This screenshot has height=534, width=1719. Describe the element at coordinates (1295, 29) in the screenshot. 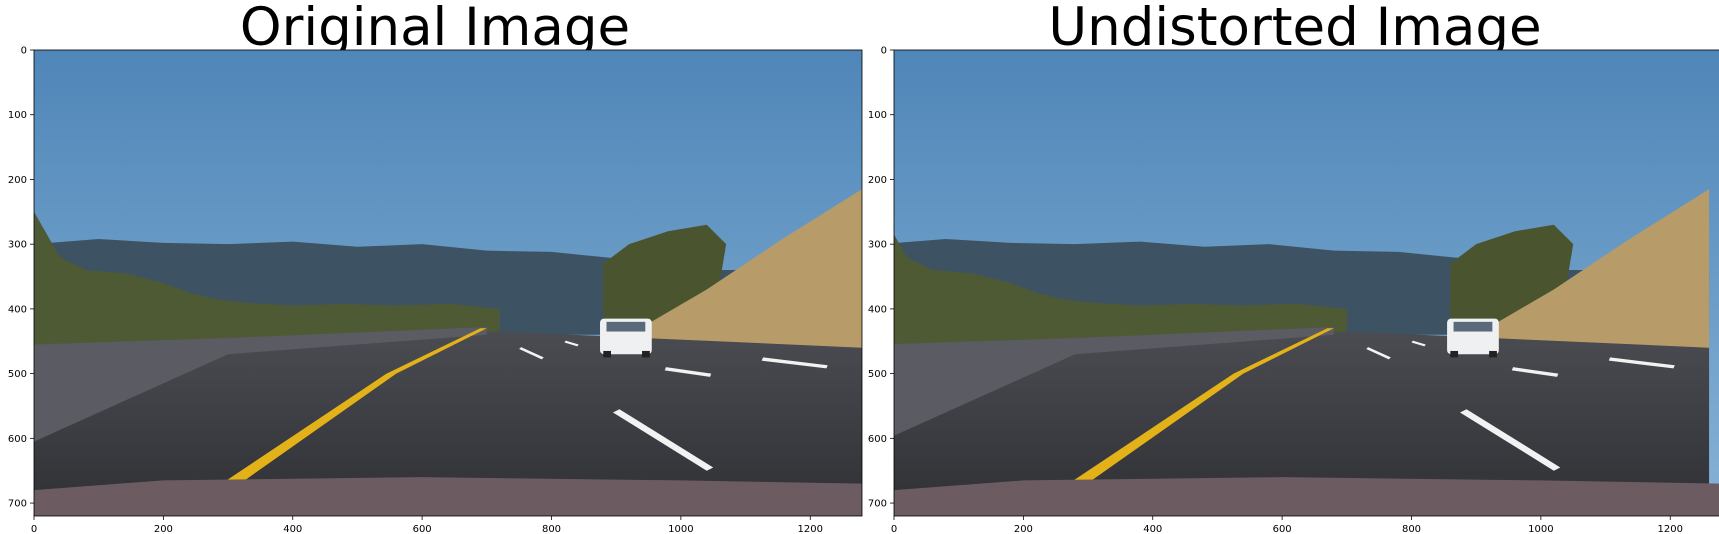

I see `undistorted-image-title: Undistorted Image` at that location.